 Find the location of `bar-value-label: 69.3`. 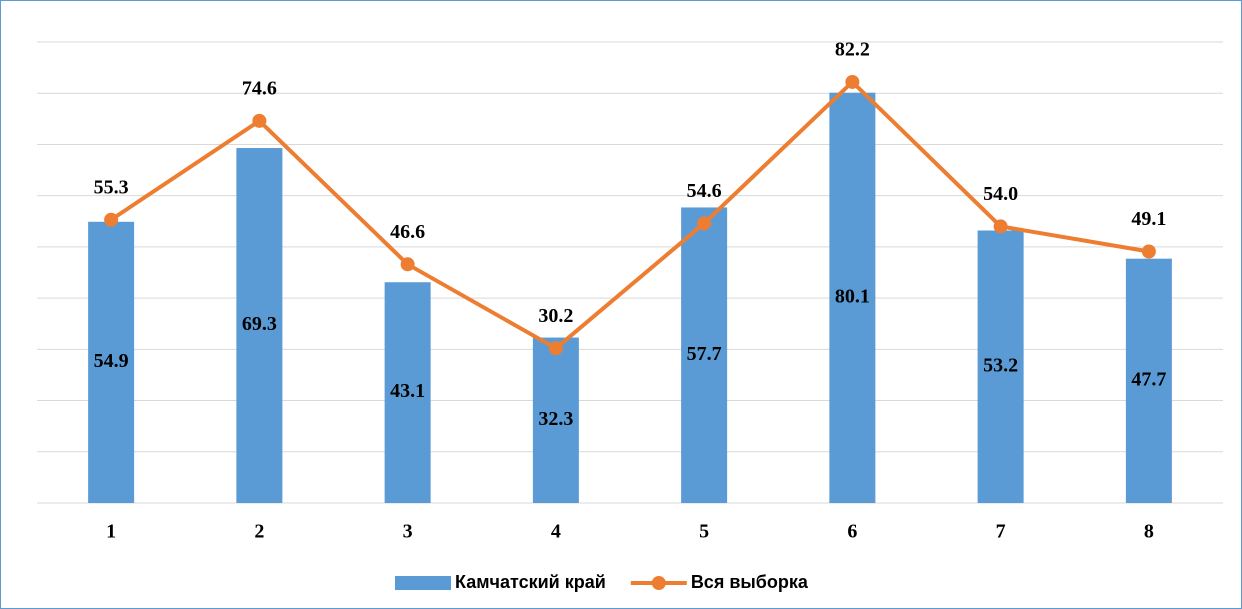

bar-value-label: 69.3 is located at coordinates (259, 324).